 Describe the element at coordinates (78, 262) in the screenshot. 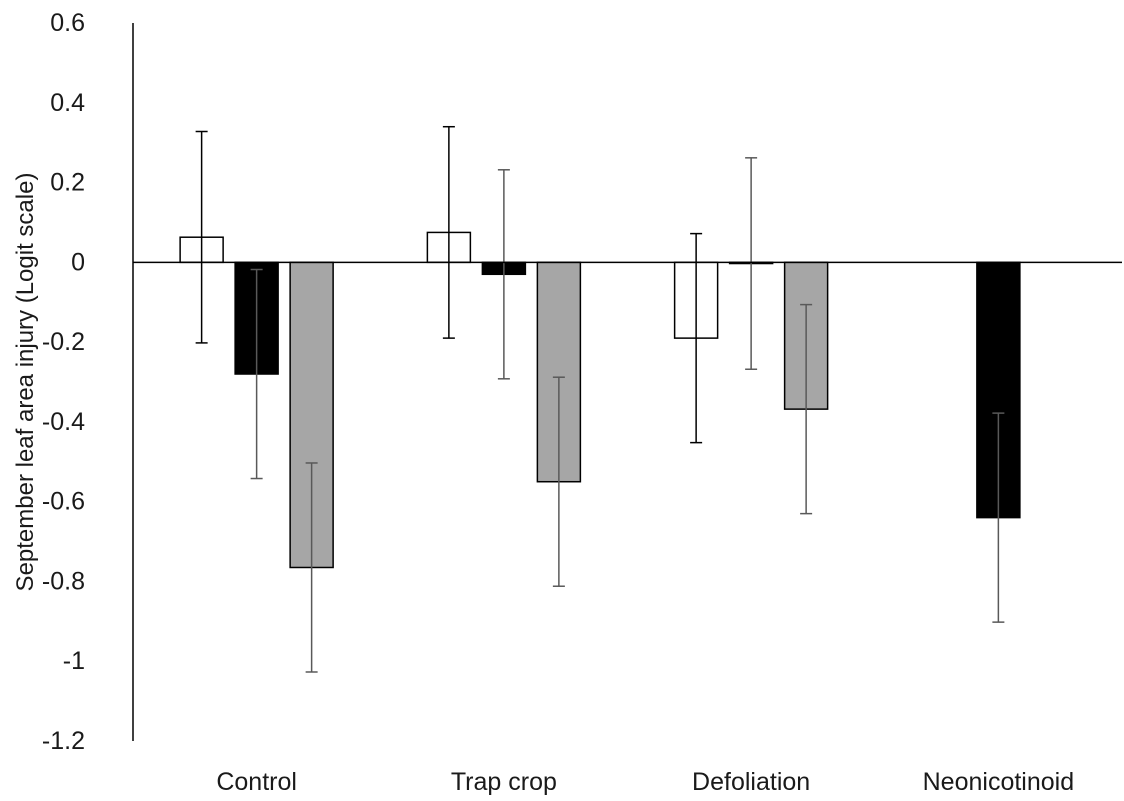

I see `y-tick-label: 0` at that location.